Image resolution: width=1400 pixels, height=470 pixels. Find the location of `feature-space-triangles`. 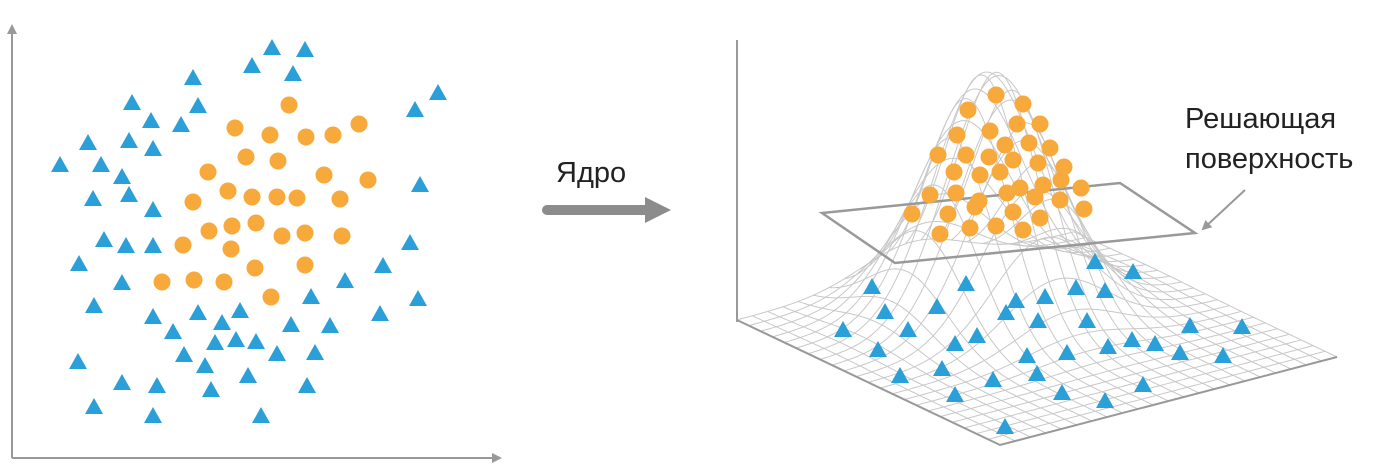

feature-space-triangles is located at coordinates (1042, 343).